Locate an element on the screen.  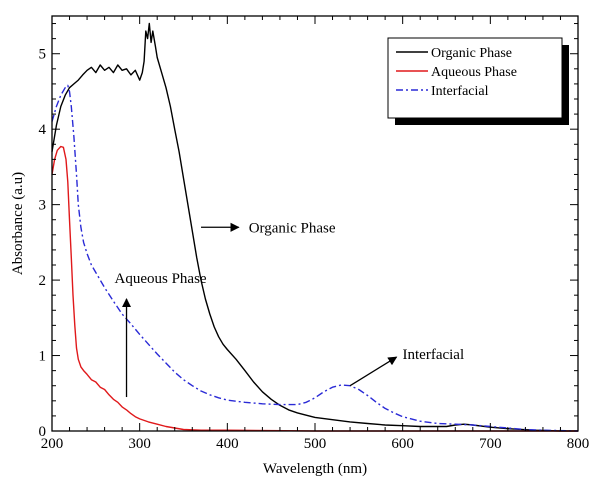
legend-label: Aqueous Phase is located at coordinates (474, 72).